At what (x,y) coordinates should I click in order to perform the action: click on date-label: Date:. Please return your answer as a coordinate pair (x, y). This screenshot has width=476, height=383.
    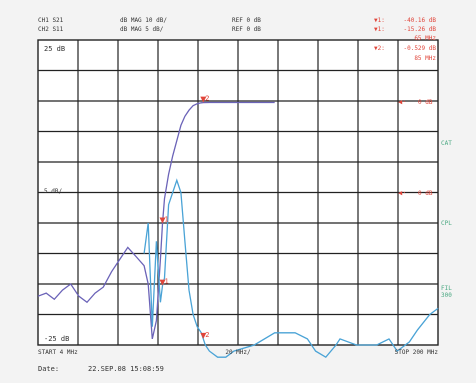
    Looking at the image, I should click on (48, 369).